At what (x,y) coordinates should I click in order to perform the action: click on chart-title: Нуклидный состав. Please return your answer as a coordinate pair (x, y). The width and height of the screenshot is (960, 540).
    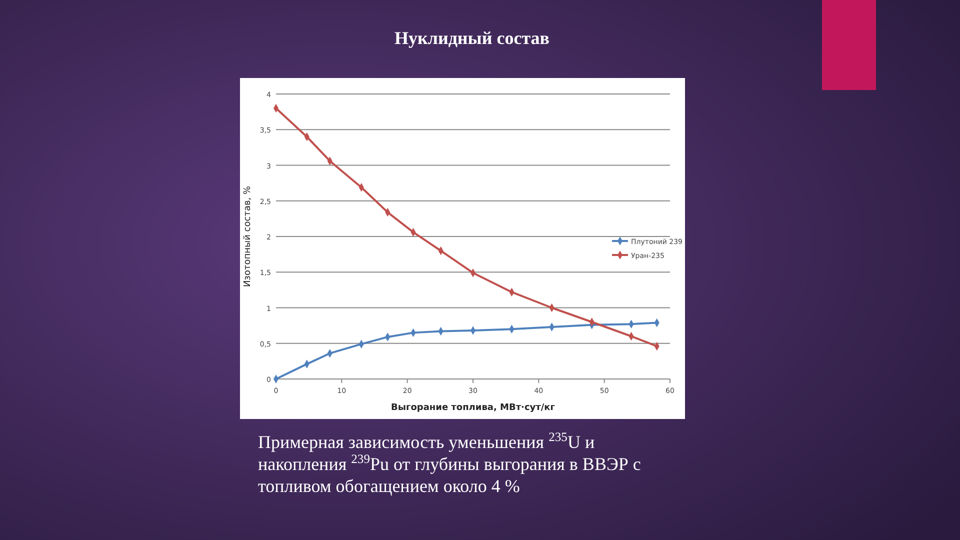
    Looking at the image, I should click on (472, 38).